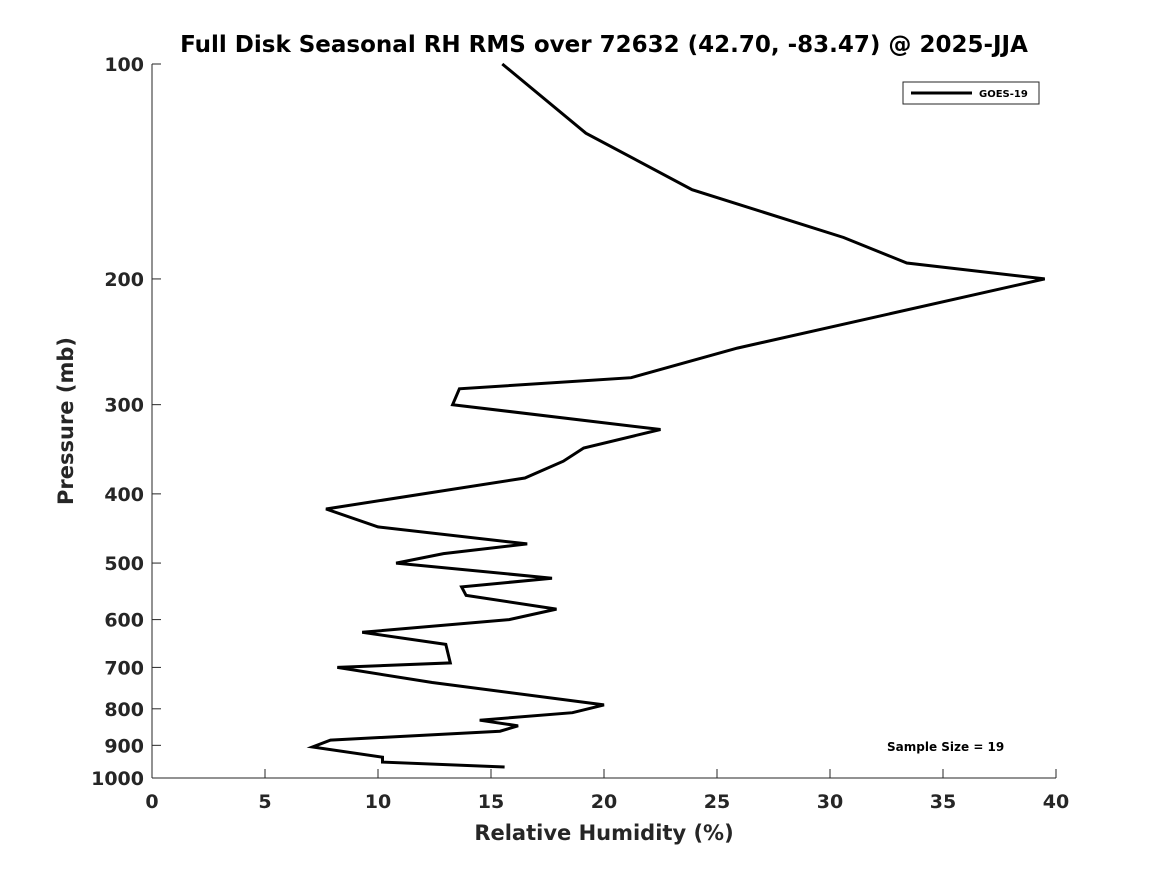 This screenshot has height=875, width=1167. I want to click on x-tick-label: 25, so click(717, 802).